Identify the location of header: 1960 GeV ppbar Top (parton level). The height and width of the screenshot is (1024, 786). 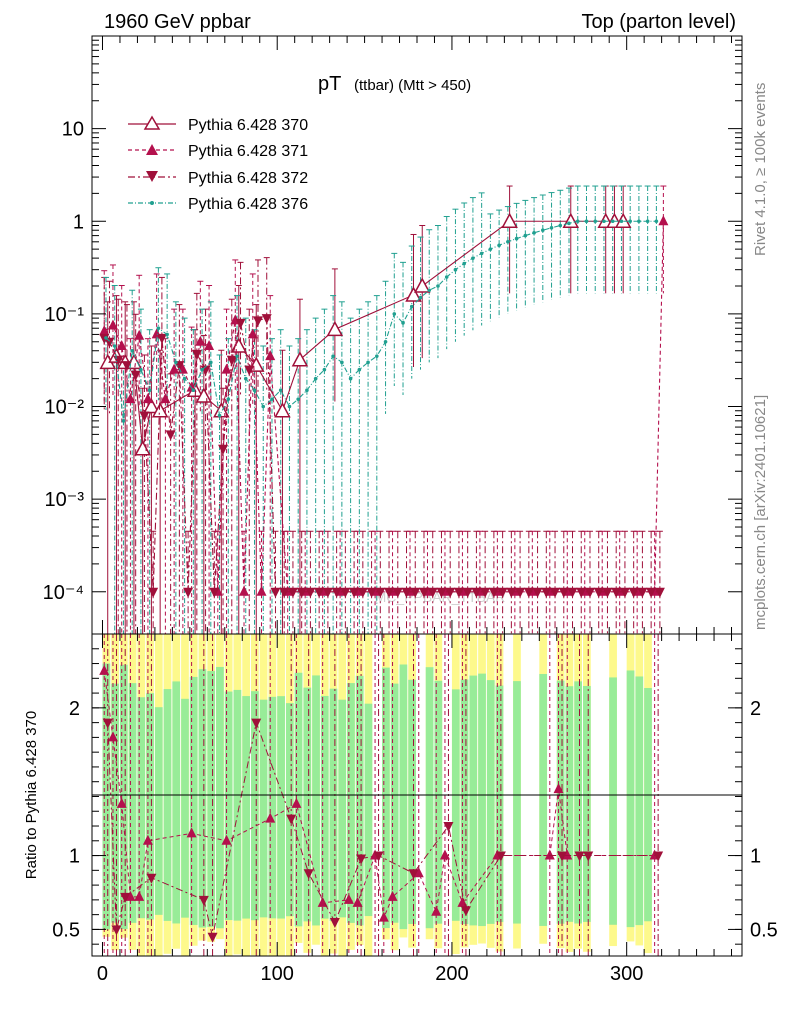
(420, 22).